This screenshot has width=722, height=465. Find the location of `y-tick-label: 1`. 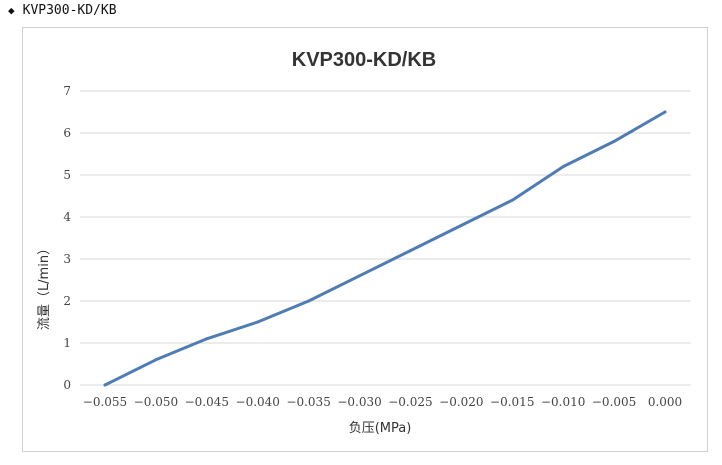

y-tick-label: 1 is located at coordinates (67, 343).